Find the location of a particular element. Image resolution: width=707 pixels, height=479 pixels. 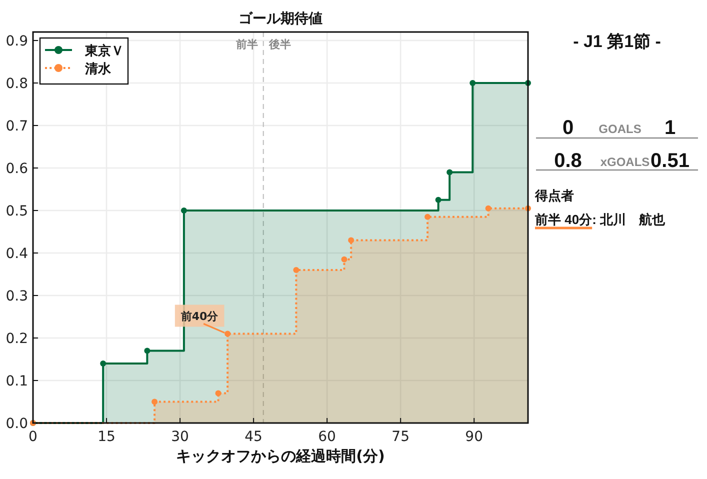

y-tick-label: 0.7 is located at coordinates (17, 126).